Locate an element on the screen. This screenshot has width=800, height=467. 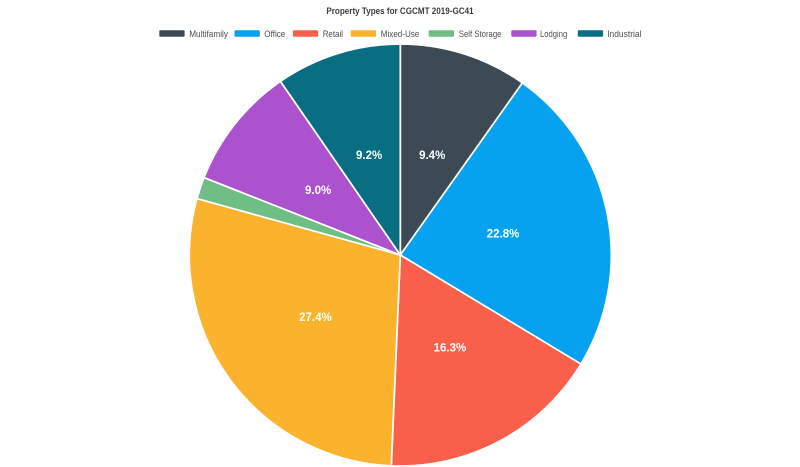
svg-text: Industrial is located at coordinates (624, 34).